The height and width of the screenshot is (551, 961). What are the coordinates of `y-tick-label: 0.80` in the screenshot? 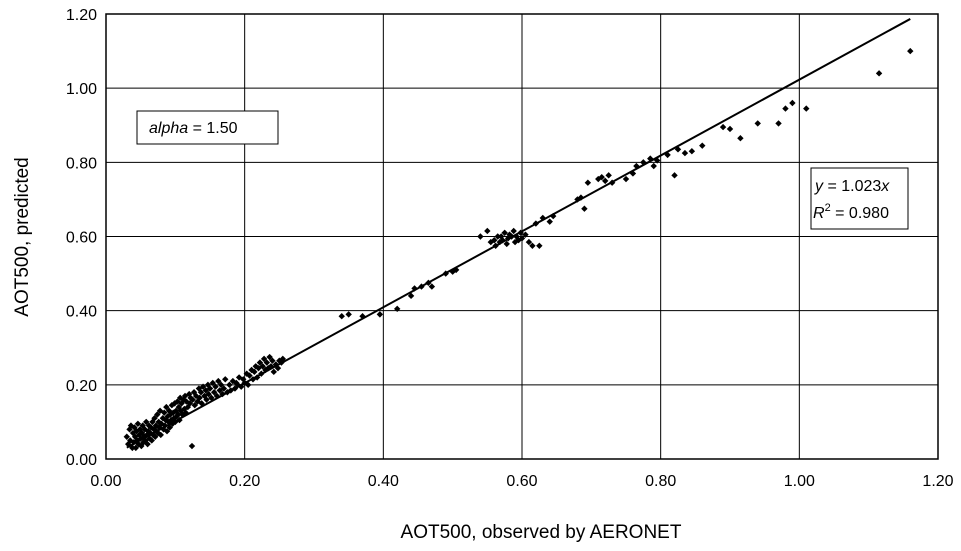 It's located at (81, 163).